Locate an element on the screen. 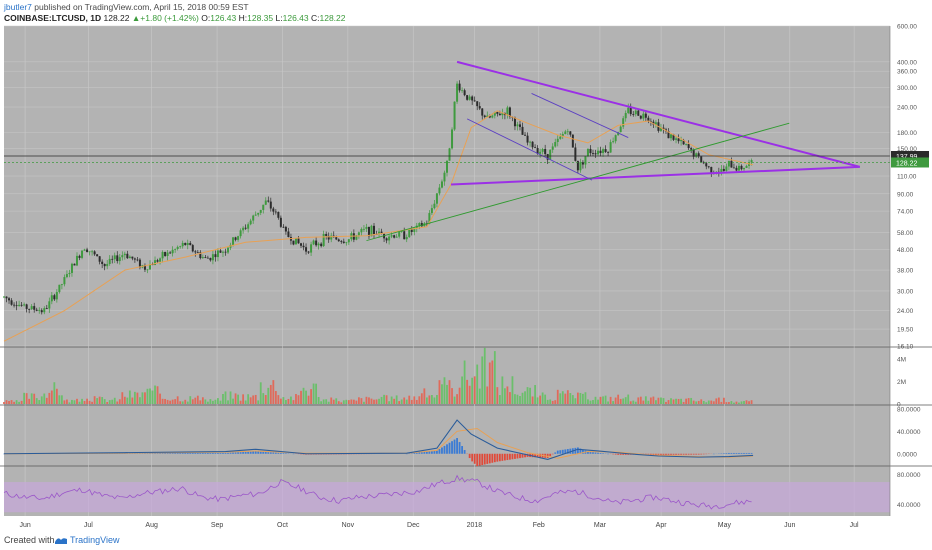 This screenshot has height=550, width=932. x-tick-label: Dec is located at coordinates (413, 525).